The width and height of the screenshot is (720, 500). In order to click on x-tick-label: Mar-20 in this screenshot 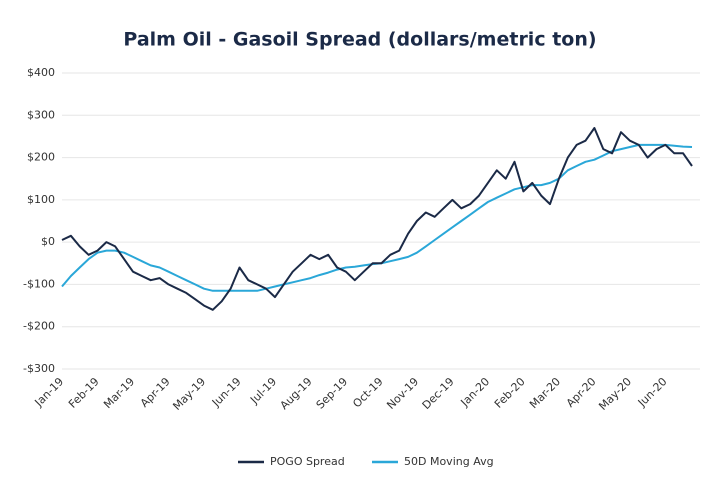, I will do `click(545, 393)`.